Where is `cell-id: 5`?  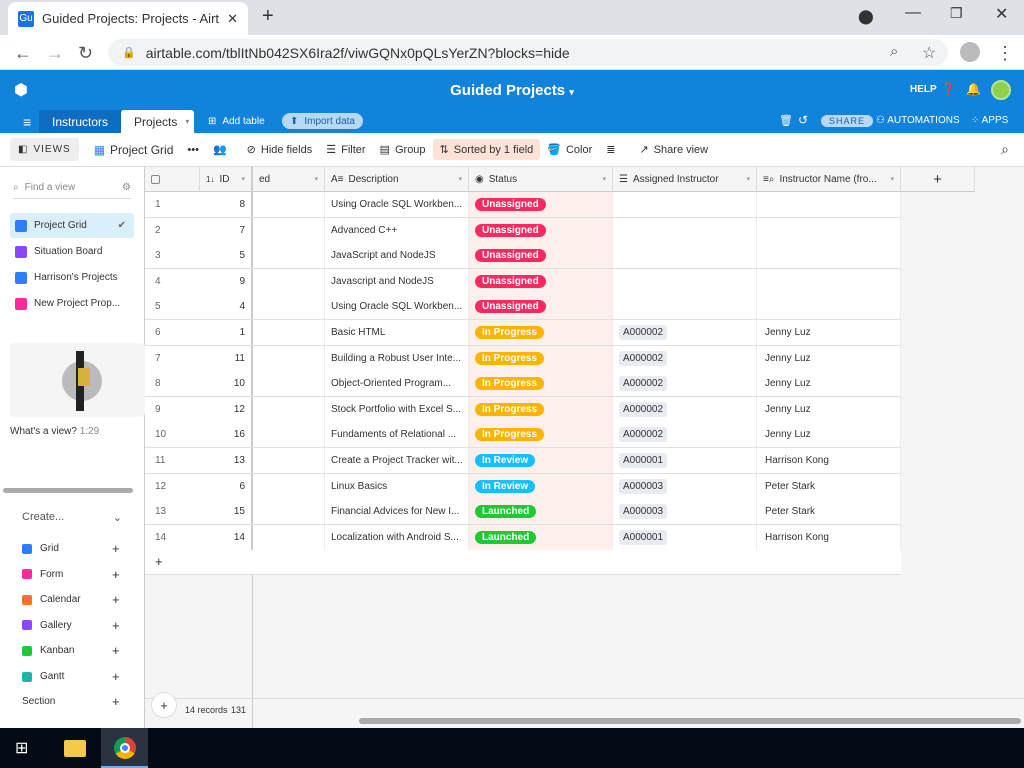 cell-id: 5 is located at coordinates (226, 256).